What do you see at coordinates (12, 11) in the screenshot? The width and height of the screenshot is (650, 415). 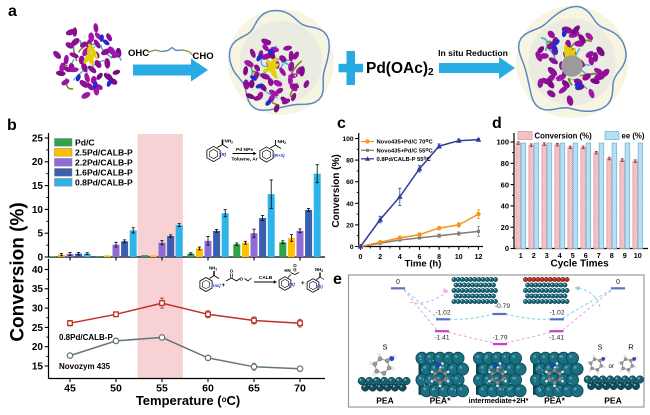 I see `svg-text: a` at bounding box center [12, 11].